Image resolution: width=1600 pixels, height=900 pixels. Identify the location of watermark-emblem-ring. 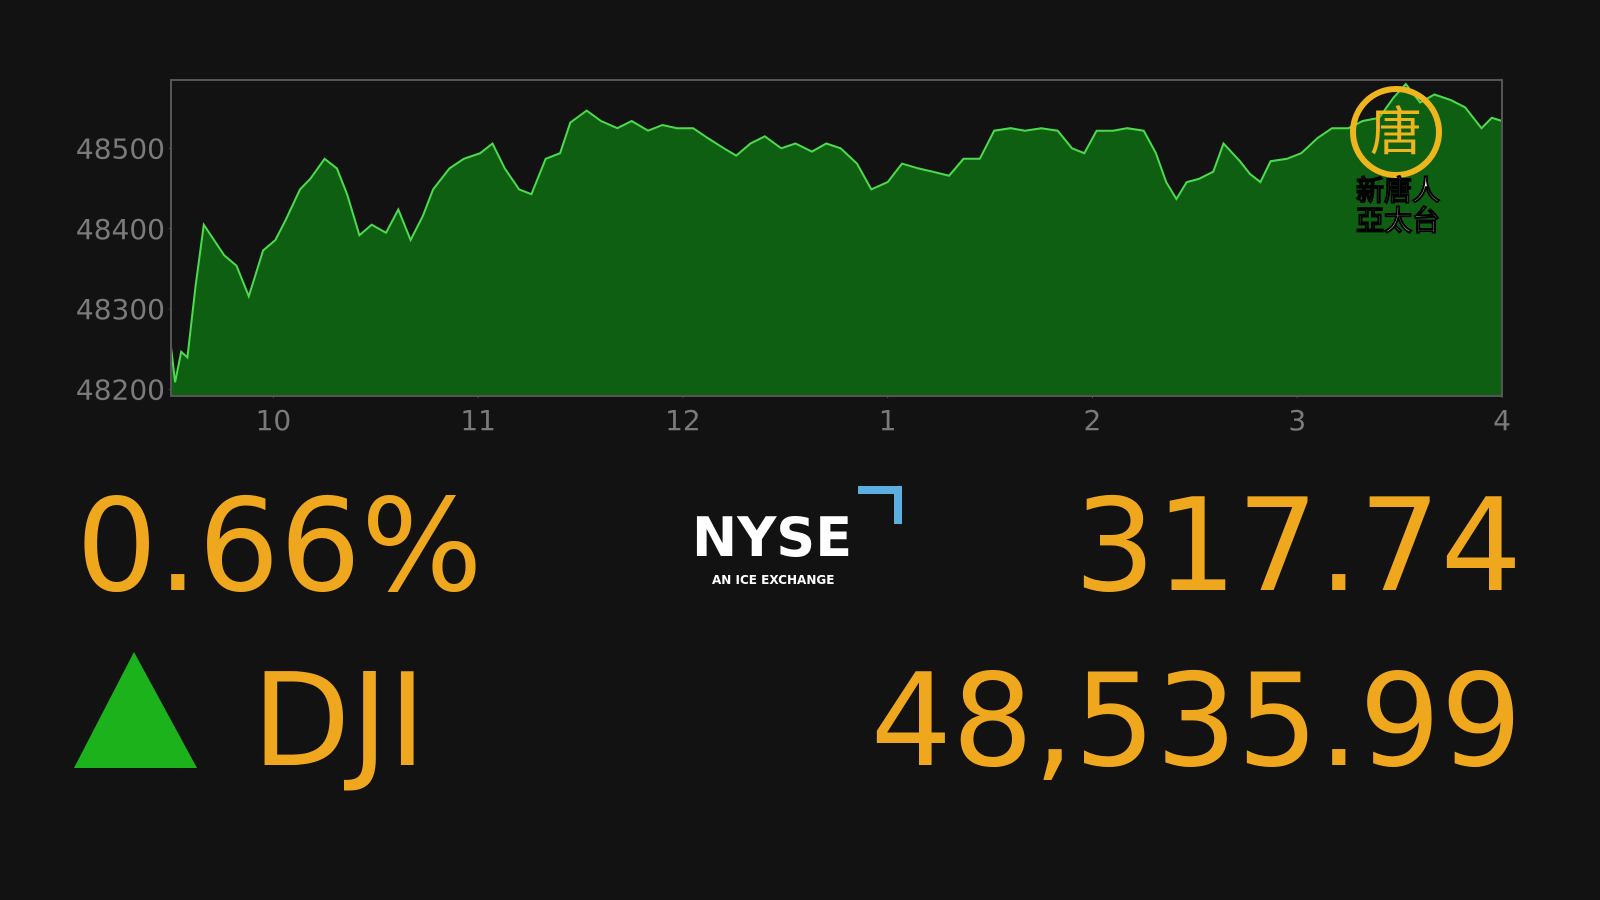
(1396, 132).